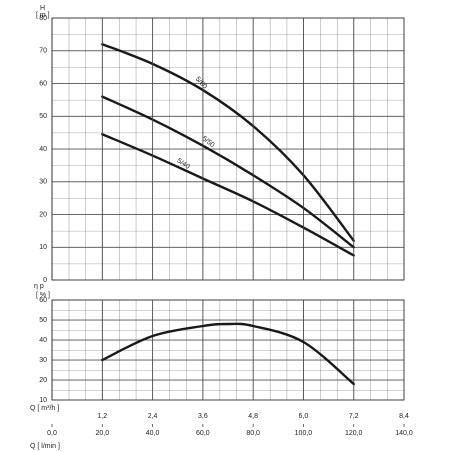  Describe the element at coordinates (304, 416) in the screenshot. I see `x-tick-label: 6,0` at that location.